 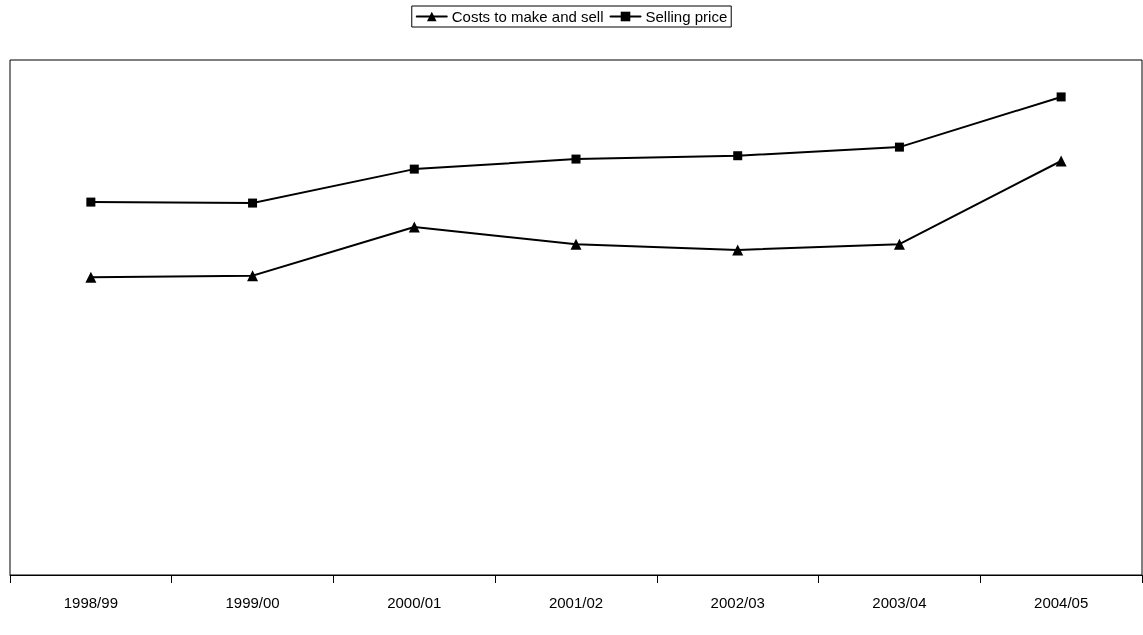 I want to click on x-tick-label: 2002/03, so click(x=737, y=602).